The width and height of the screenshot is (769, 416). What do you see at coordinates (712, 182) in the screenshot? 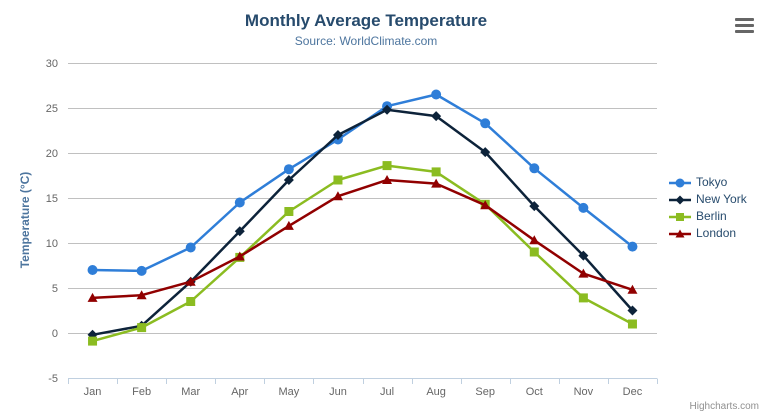
I see `legend-item-label: Tokyo` at bounding box center [712, 182].